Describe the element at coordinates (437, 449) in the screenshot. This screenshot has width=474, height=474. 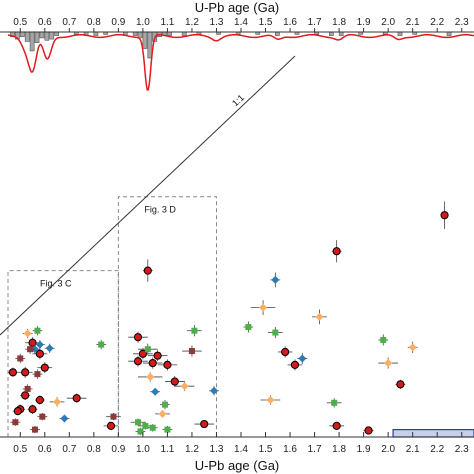
I see `bottom-tick-label: 2.2` at that location.